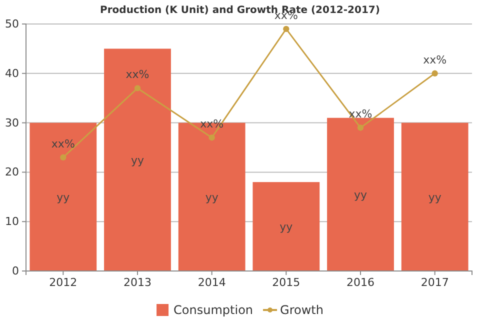 Image resolution: width=480 pixels, height=320 pixels. What do you see at coordinates (434, 282) in the screenshot?
I see `x-tick-label: 2017` at bounding box center [434, 282].